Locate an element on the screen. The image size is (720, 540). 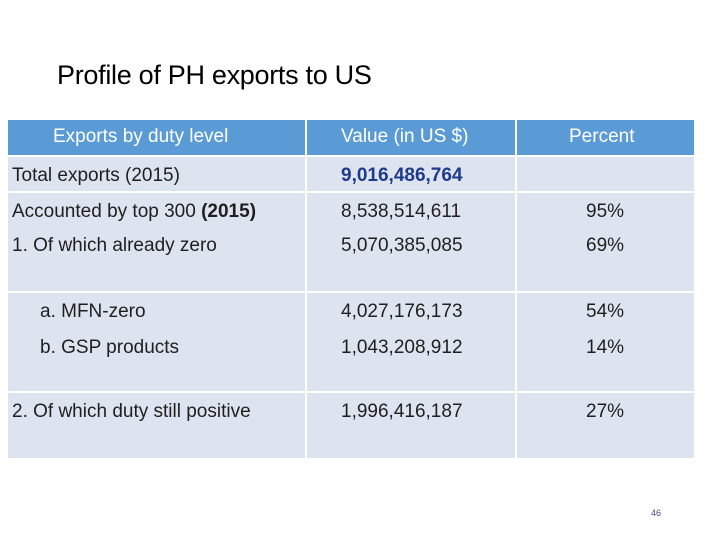
column-header-percent: Percent is located at coordinates (602, 136).